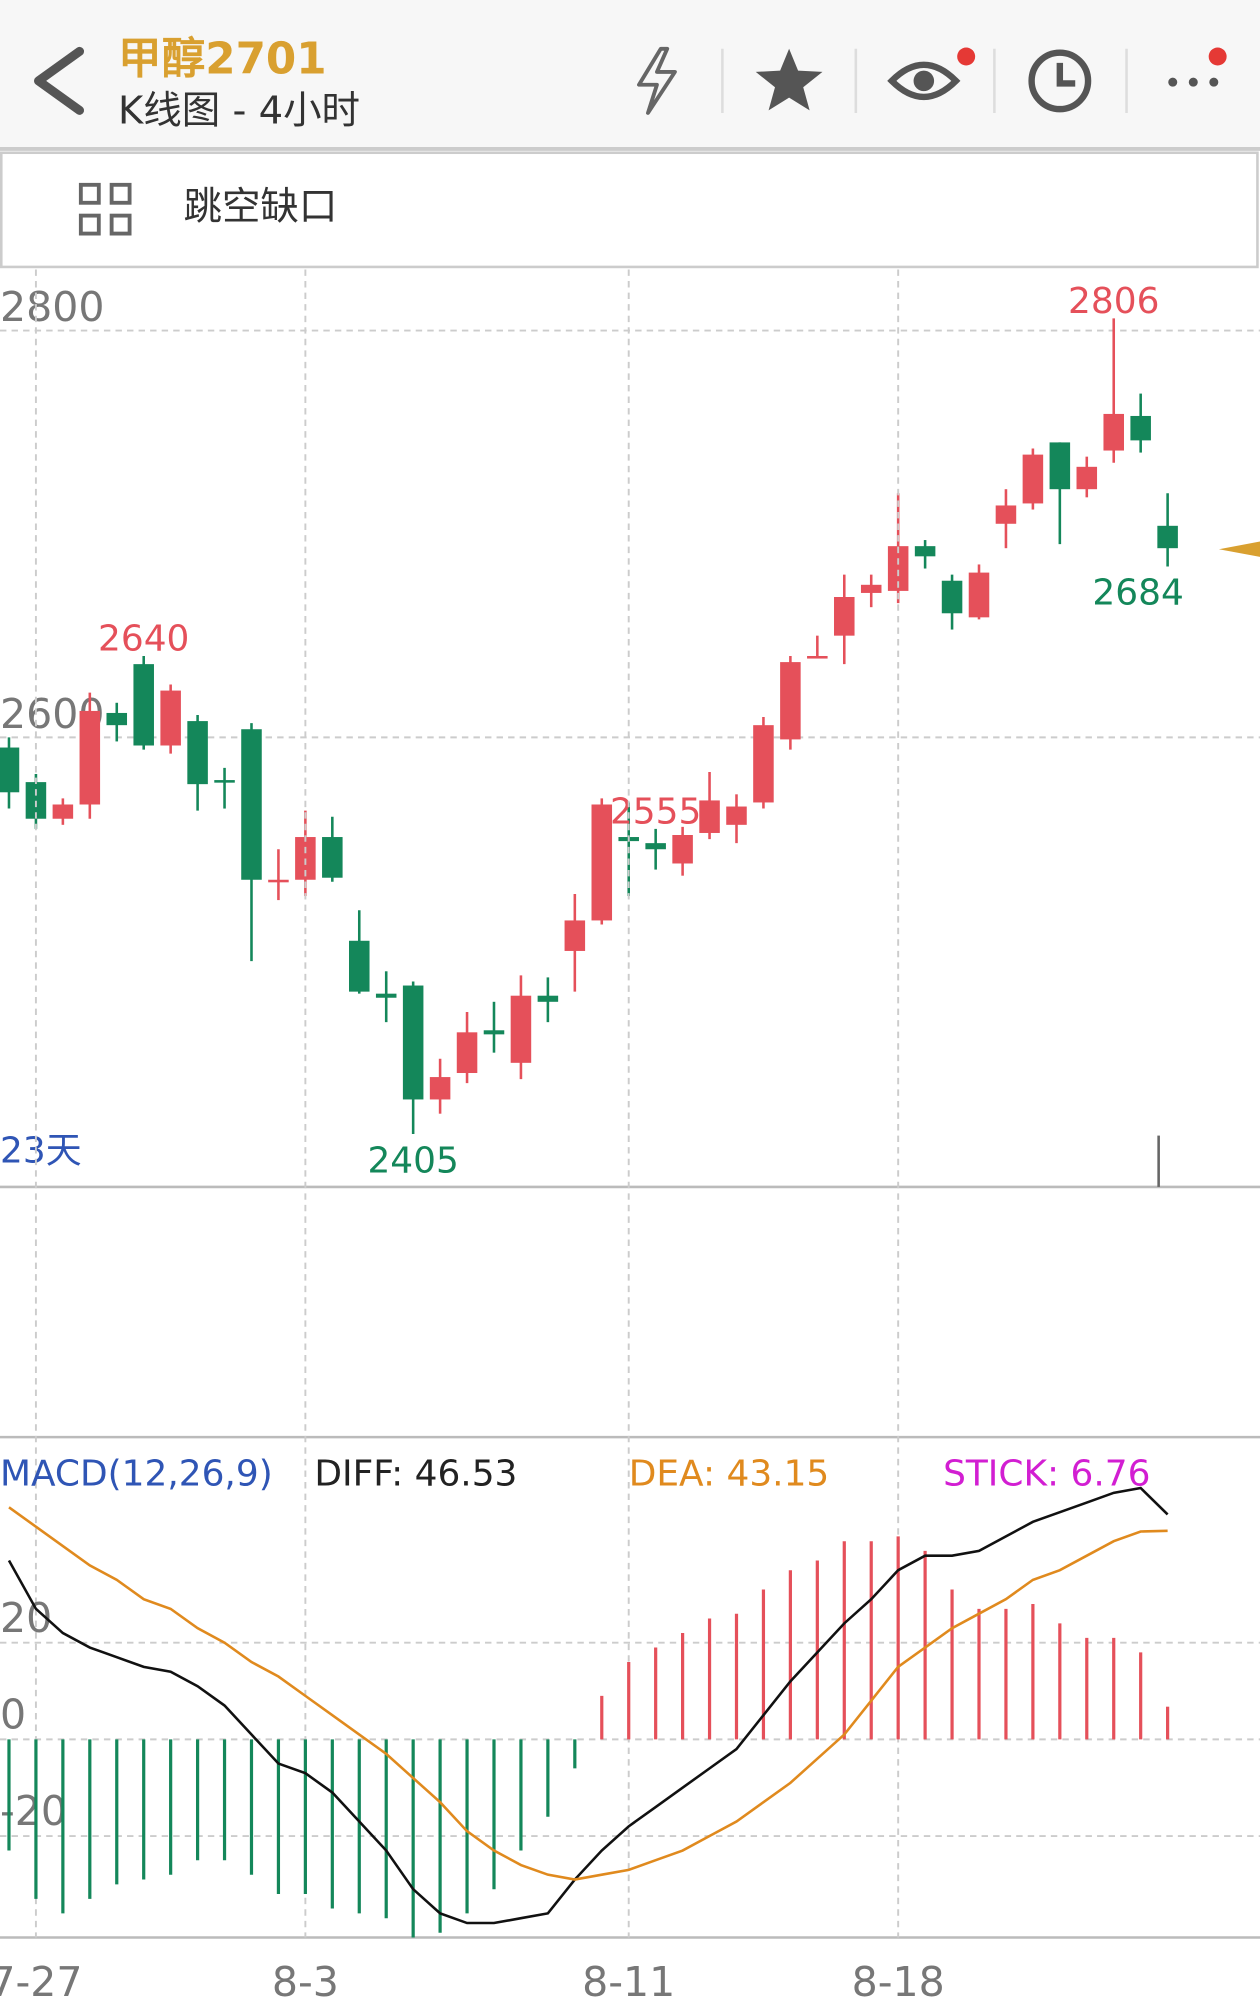  I want to click on y-tick-label: -20, so click(33, 1811).